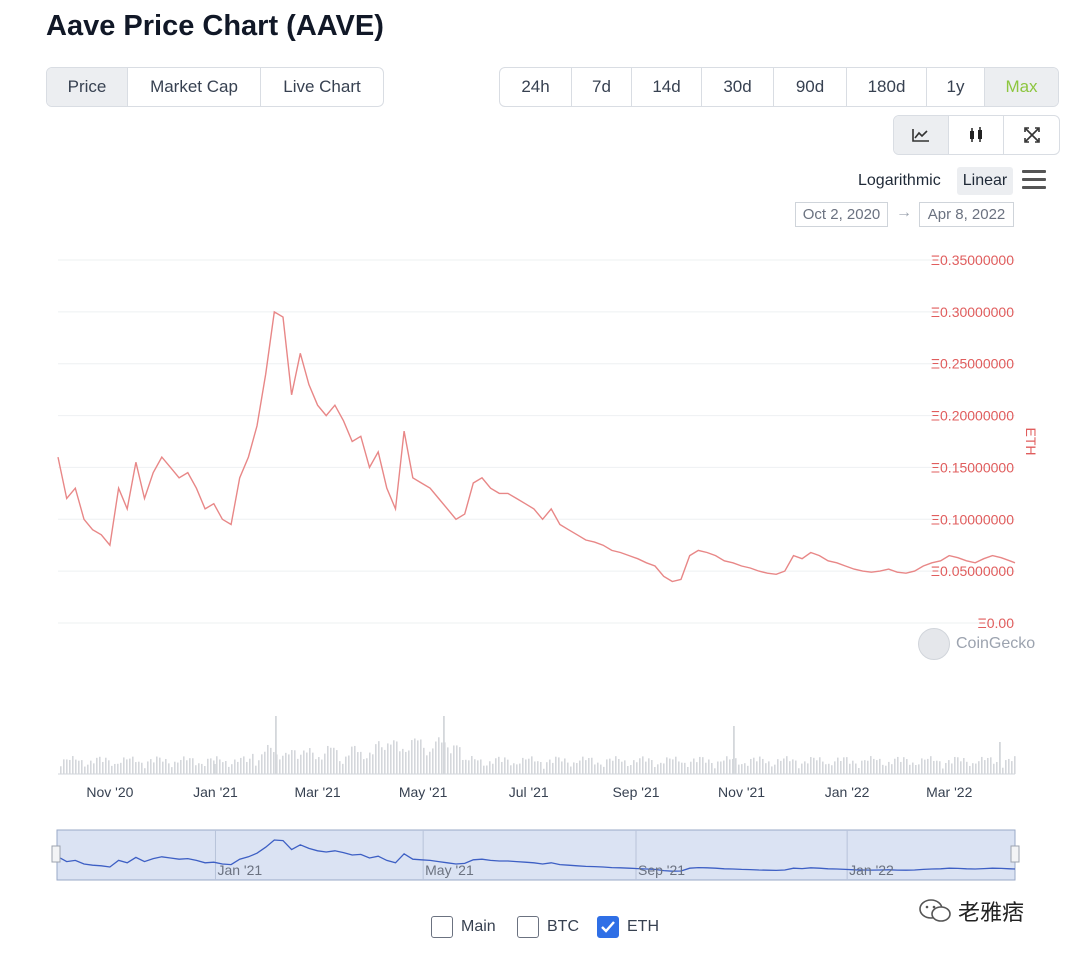  What do you see at coordinates (1031, 135) in the screenshot?
I see `fullscreen-icon` at bounding box center [1031, 135].